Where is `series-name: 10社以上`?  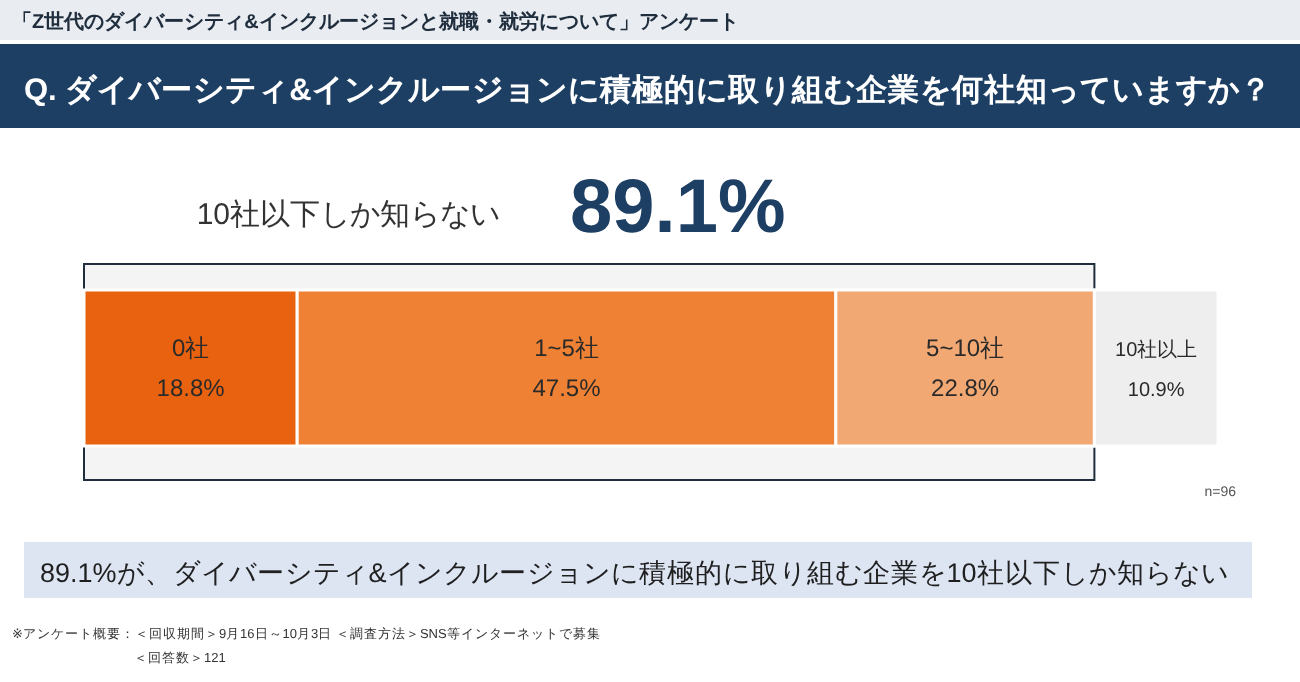 series-name: 10社以上 is located at coordinates (1156, 351).